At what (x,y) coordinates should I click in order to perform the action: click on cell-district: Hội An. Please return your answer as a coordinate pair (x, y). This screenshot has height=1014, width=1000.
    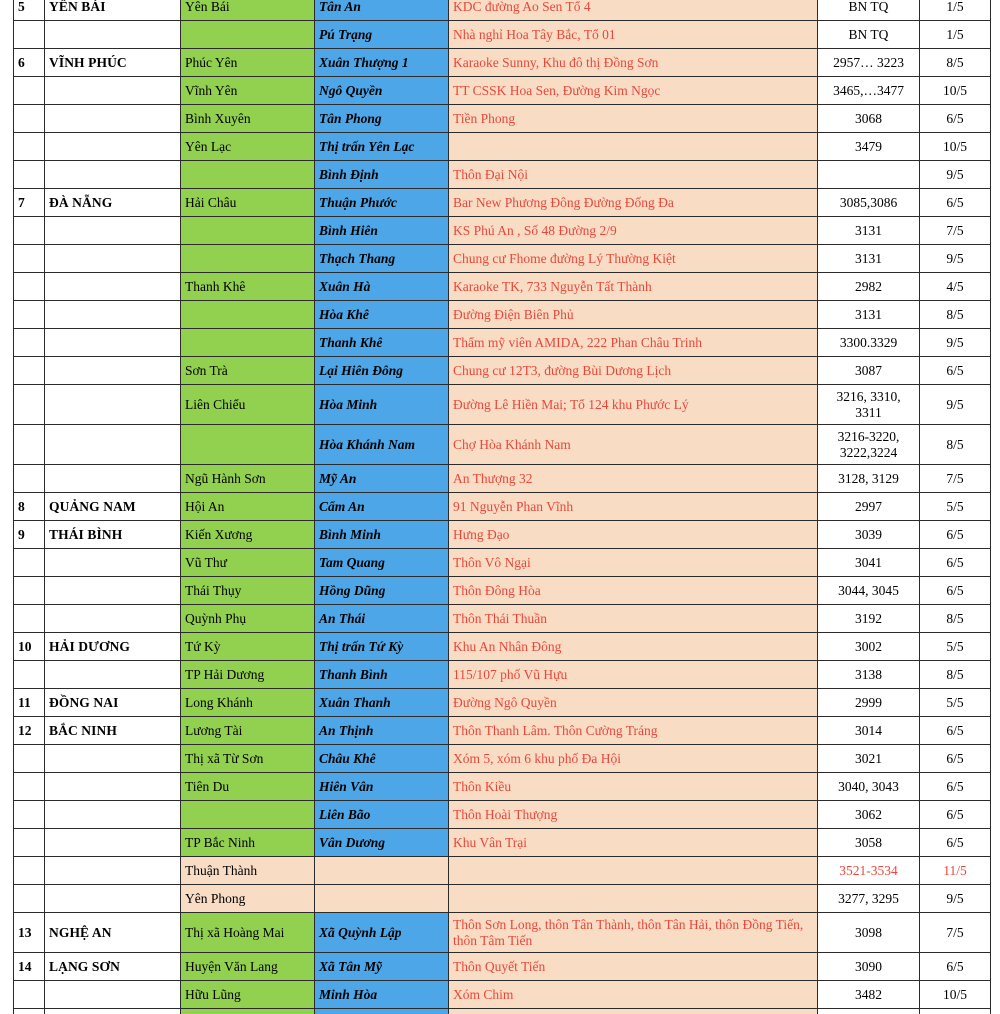
    Looking at the image, I should click on (247, 506).